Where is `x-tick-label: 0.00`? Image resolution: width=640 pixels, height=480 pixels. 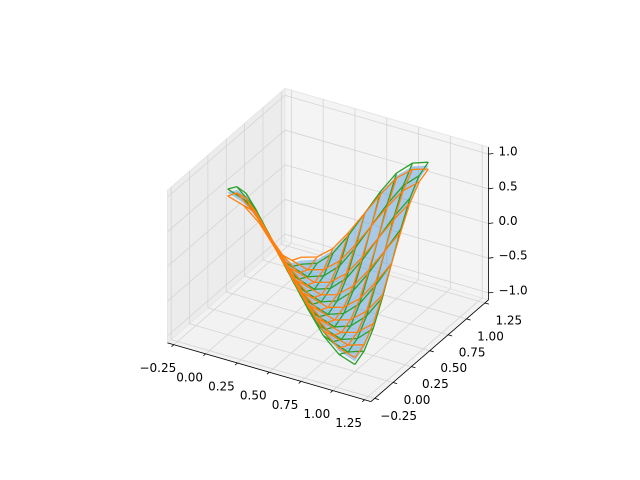 x-tick-label: 0.00 is located at coordinates (189, 377).